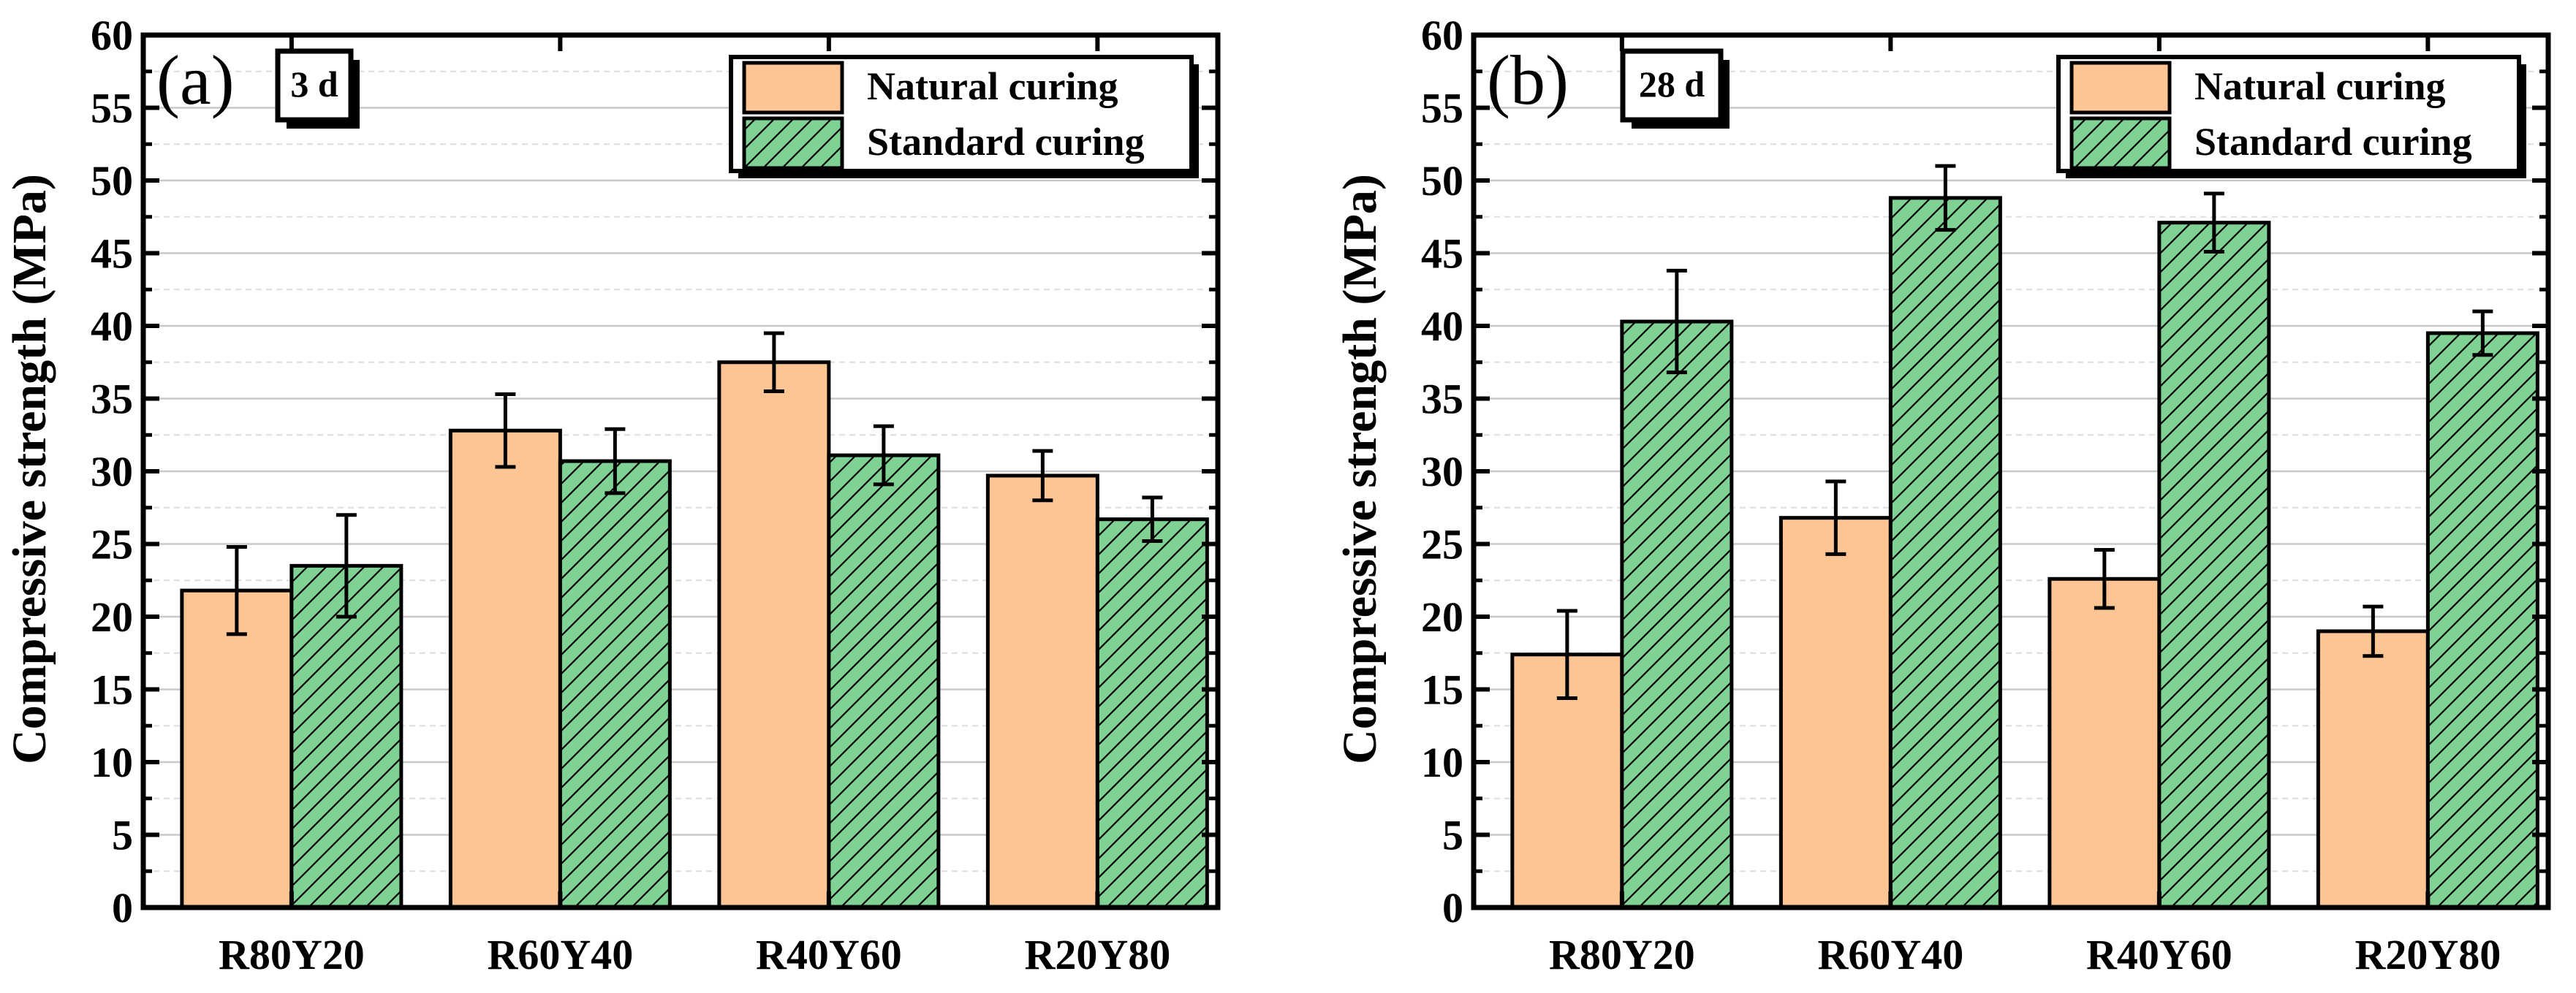 The height and width of the screenshot is (993, 2576). I want to click on bar-natural-r80y20, so click(237, 749).